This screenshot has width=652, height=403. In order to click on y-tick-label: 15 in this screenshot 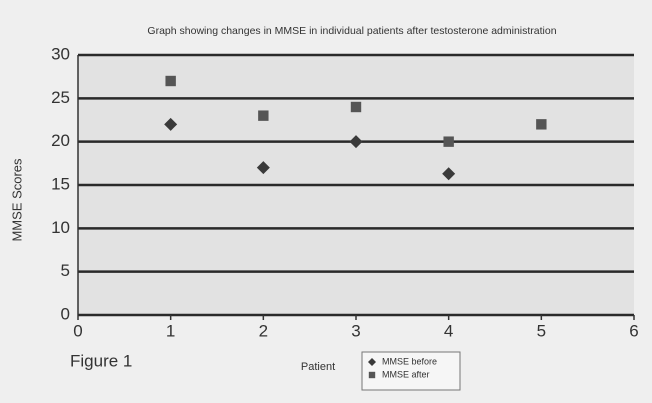, I will do `click(60, 183)`.